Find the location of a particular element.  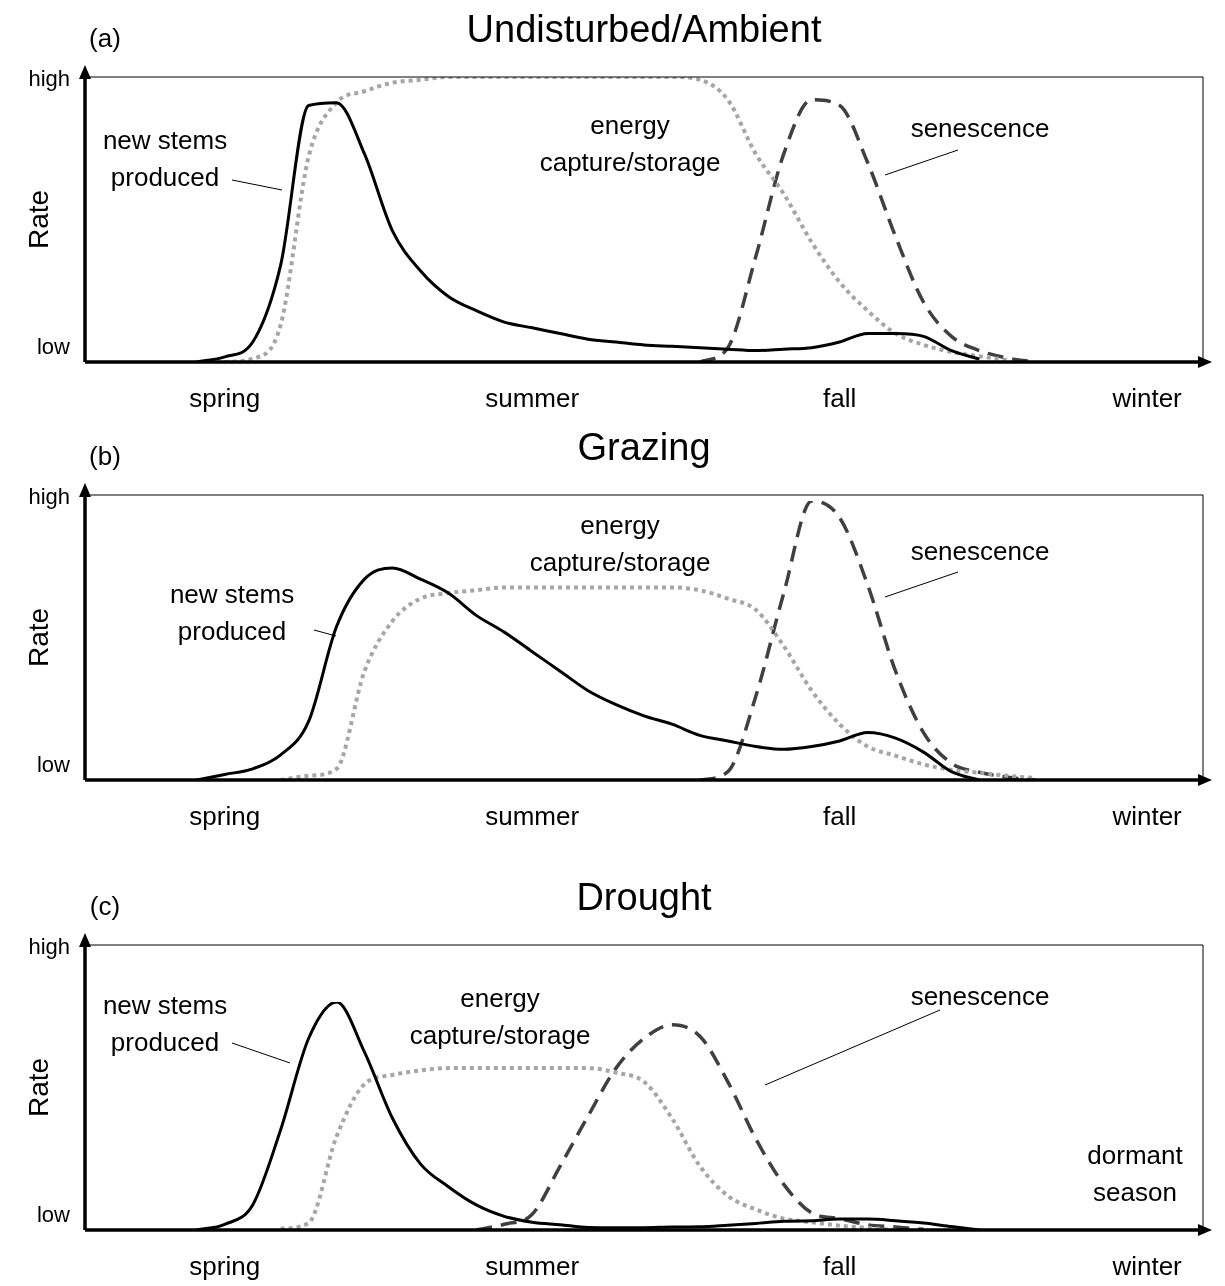

series-label: new stems produced is located at coordinates (232, 612).